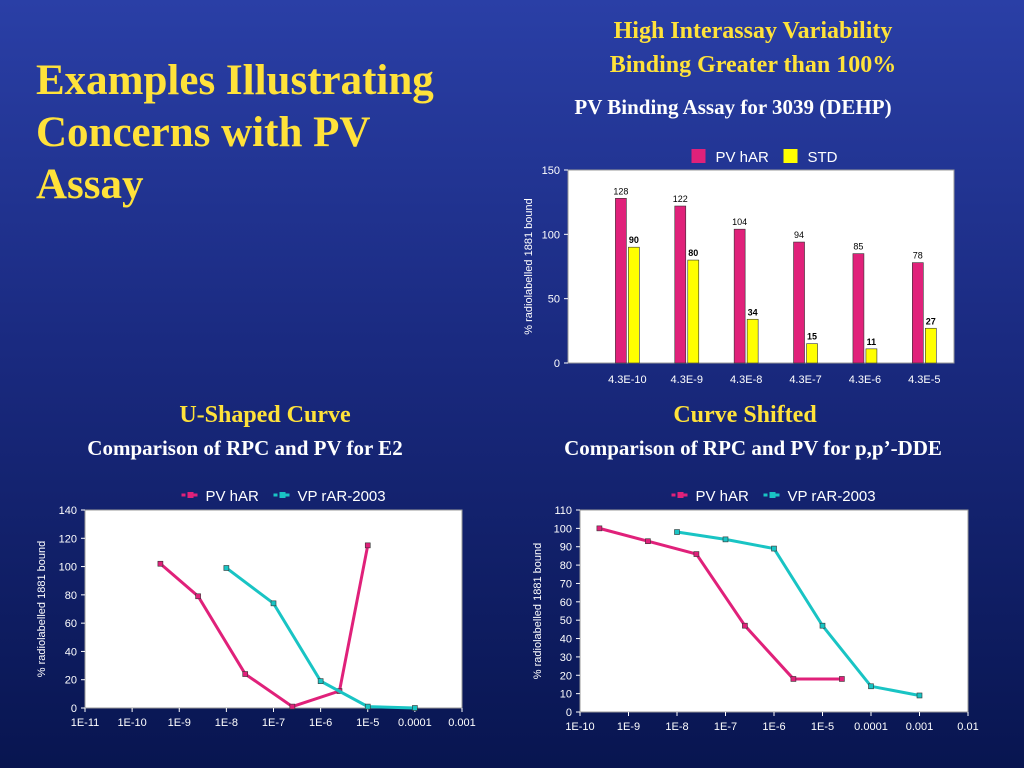 This screenshot has width=1024, height=768. Describe the element at coordinates (805, 380) in the screenshot. I see `x-tick-label: 4.3E-7` at that location.